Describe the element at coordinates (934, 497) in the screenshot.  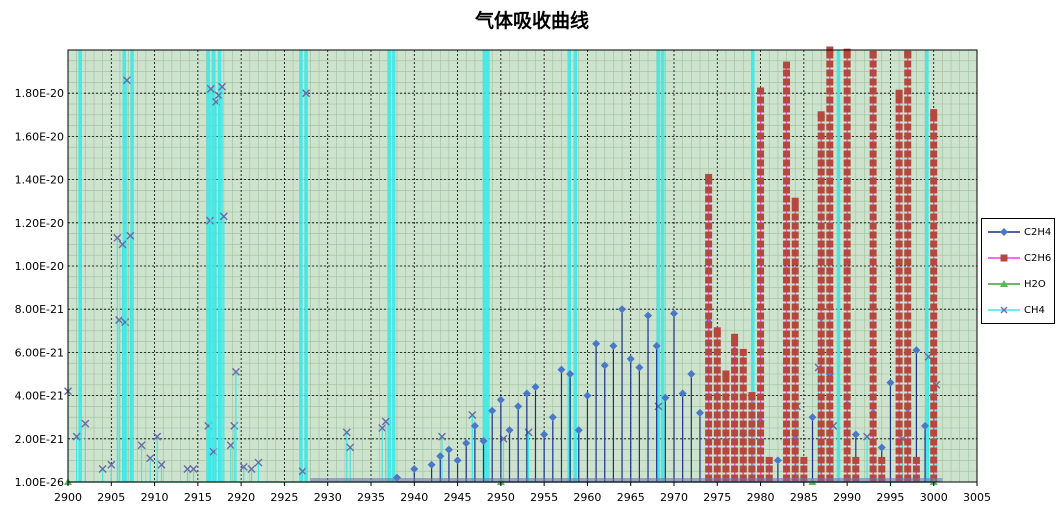
I see `x-tick-label: 3000` at that location.